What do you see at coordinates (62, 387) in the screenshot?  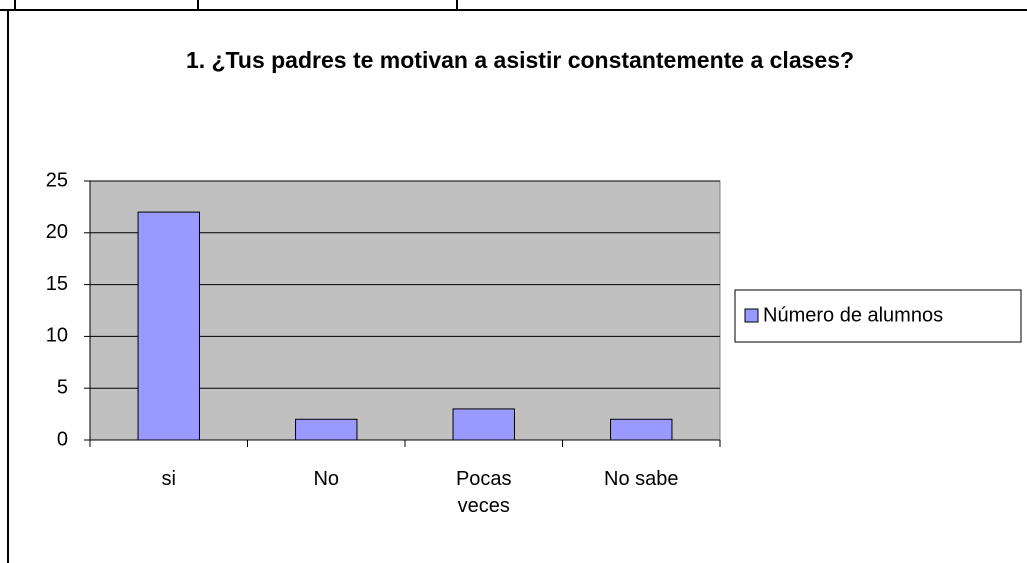 I see `y-tick-label: 5` at bounding box center [62, 387].